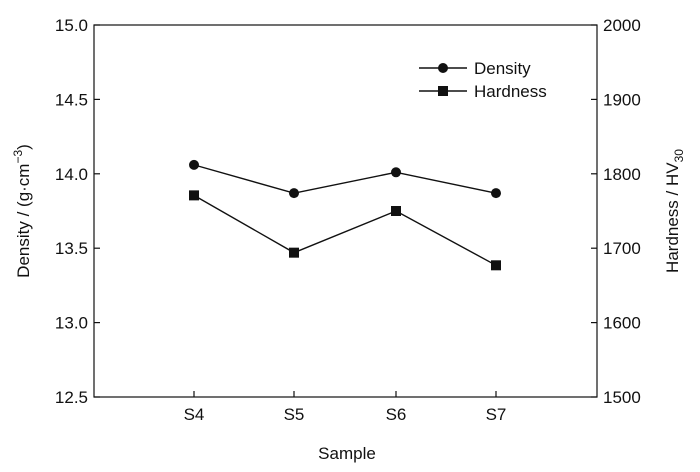 Image resolution: width=700 pixels, height=472 pixels. I want to click on left-tick-label: 13.0, so click(71, 323).